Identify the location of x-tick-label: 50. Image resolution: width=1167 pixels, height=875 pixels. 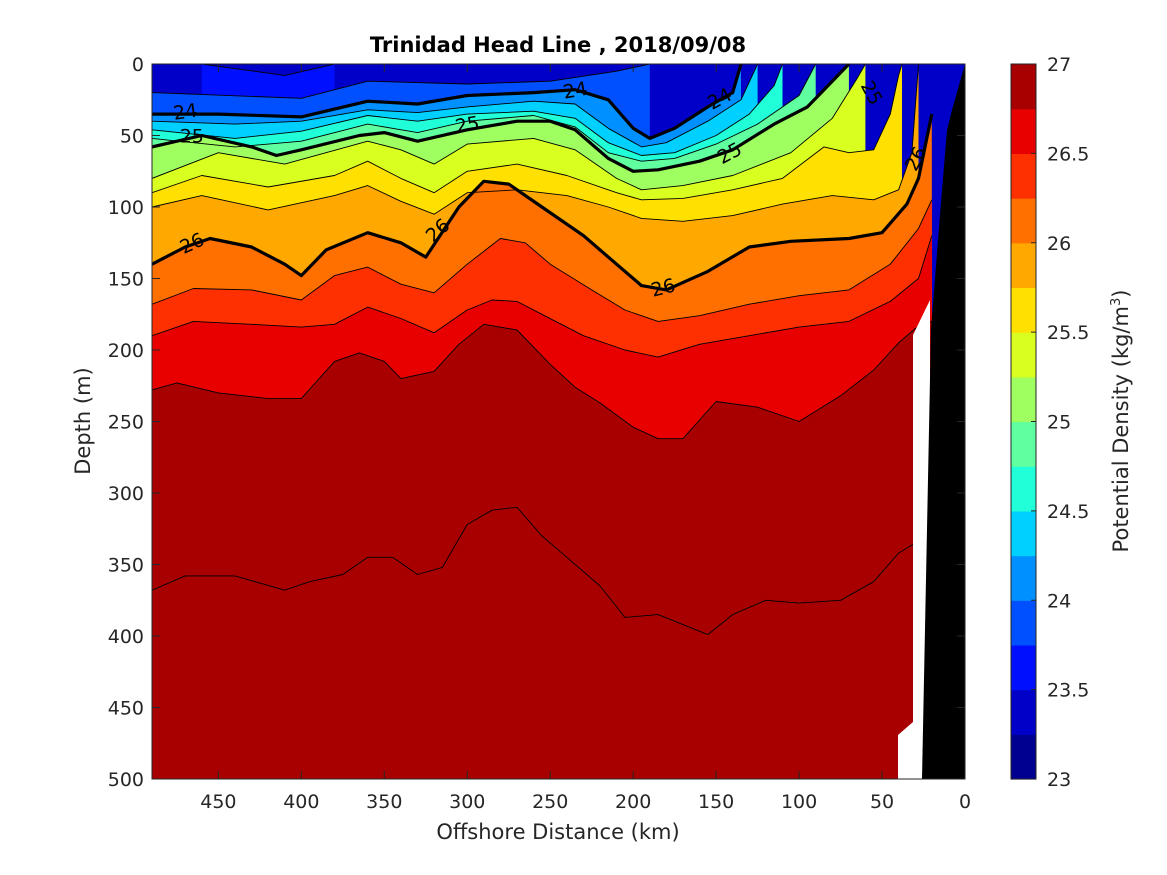
(882, 802).